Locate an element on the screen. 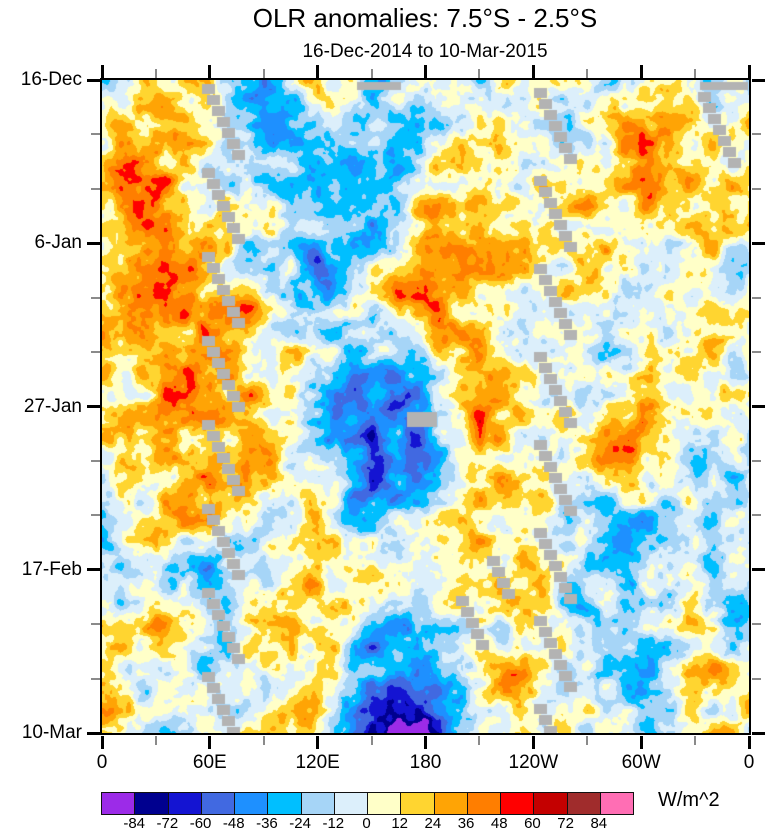  colorbar-tick-label: -48 is located at coordinates (233, 822).